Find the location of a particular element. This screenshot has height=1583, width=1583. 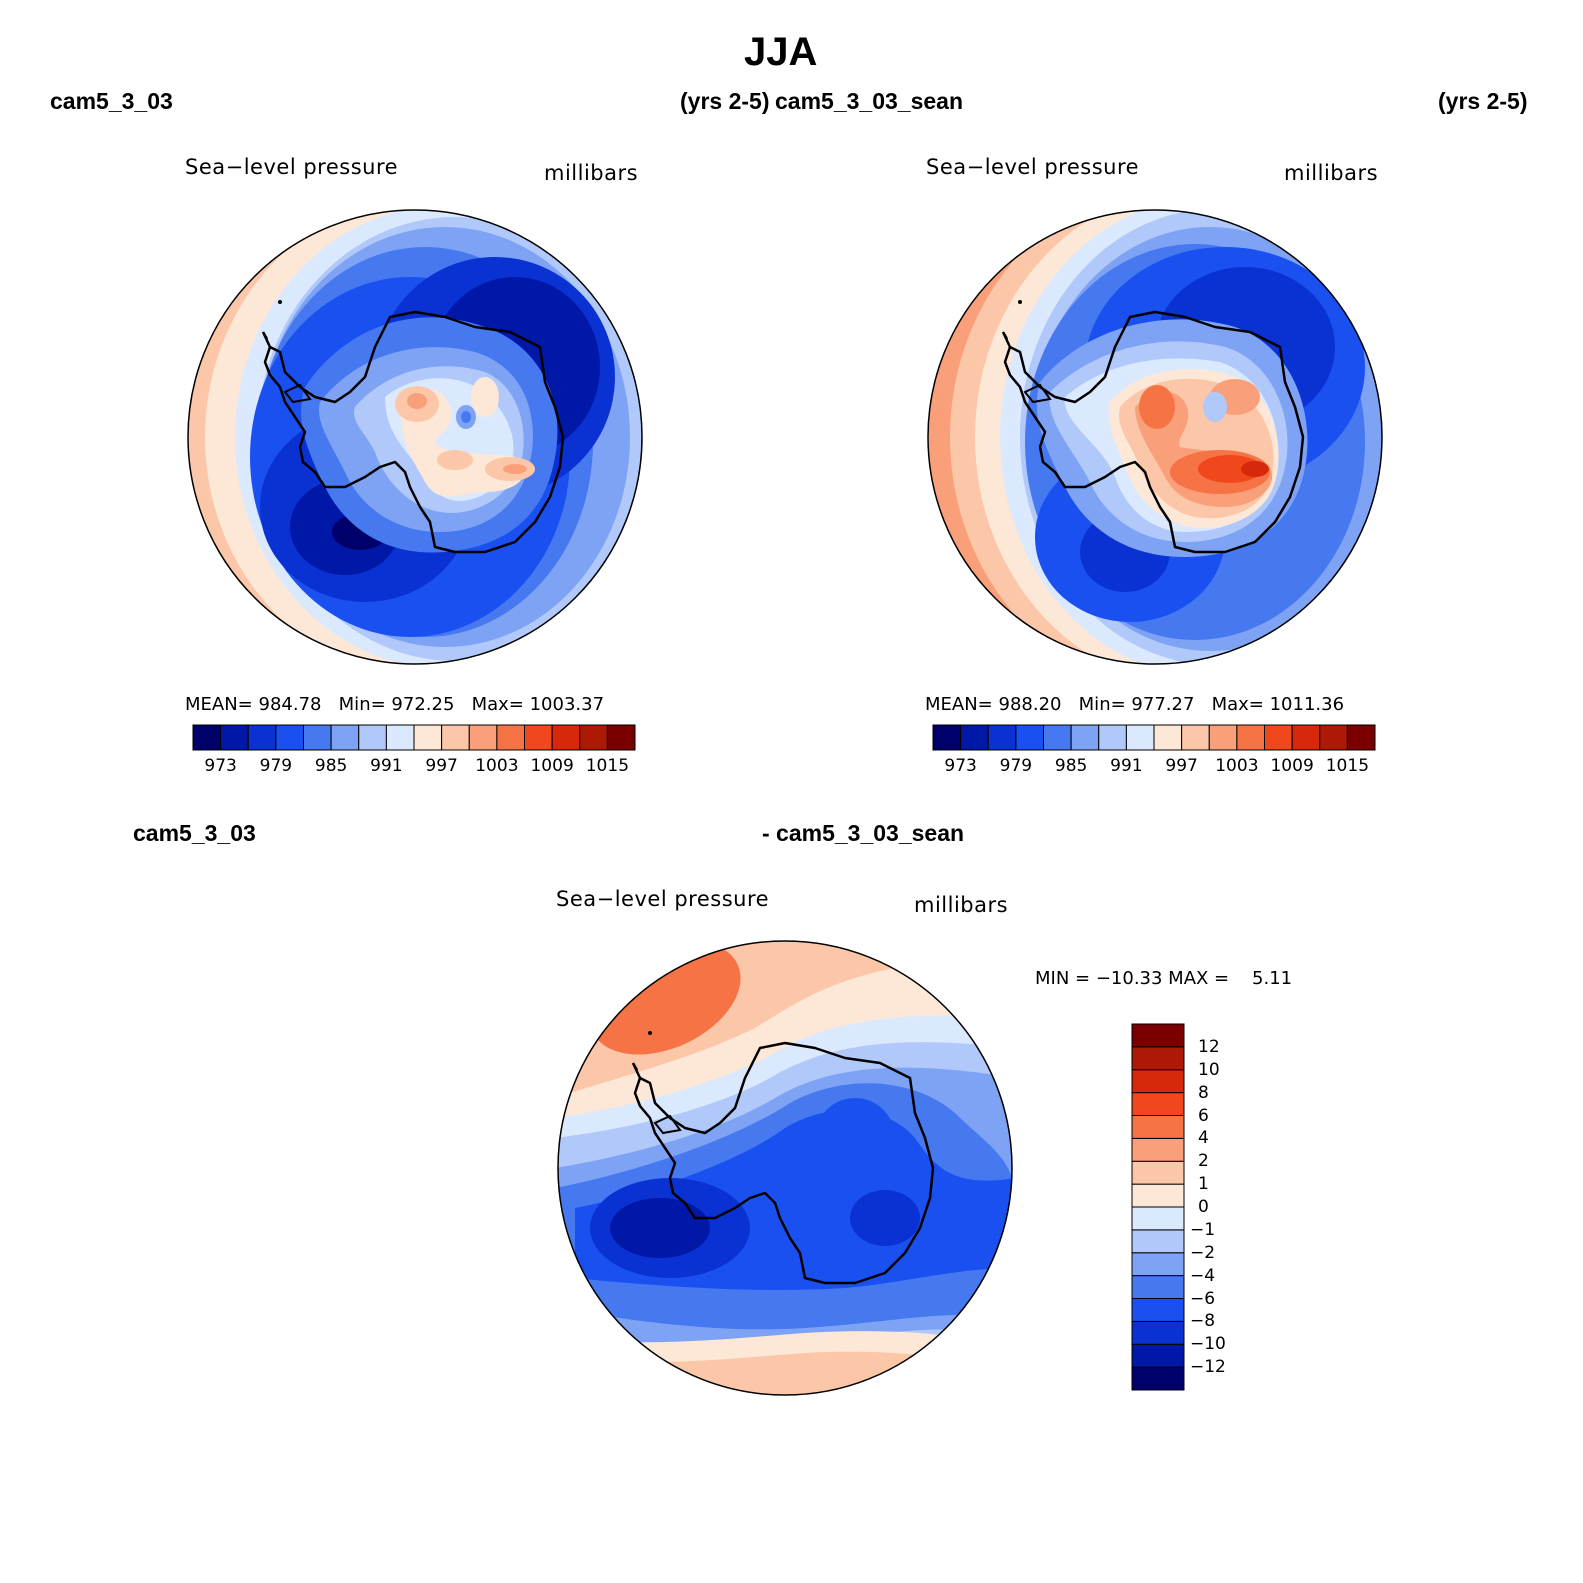

panel3-units: millibars is located at coordinates (961, 905).